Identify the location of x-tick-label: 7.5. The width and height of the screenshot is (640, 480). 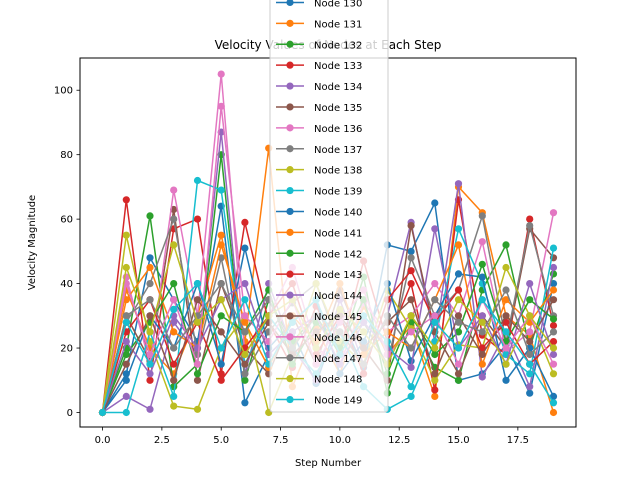
(281, 440).